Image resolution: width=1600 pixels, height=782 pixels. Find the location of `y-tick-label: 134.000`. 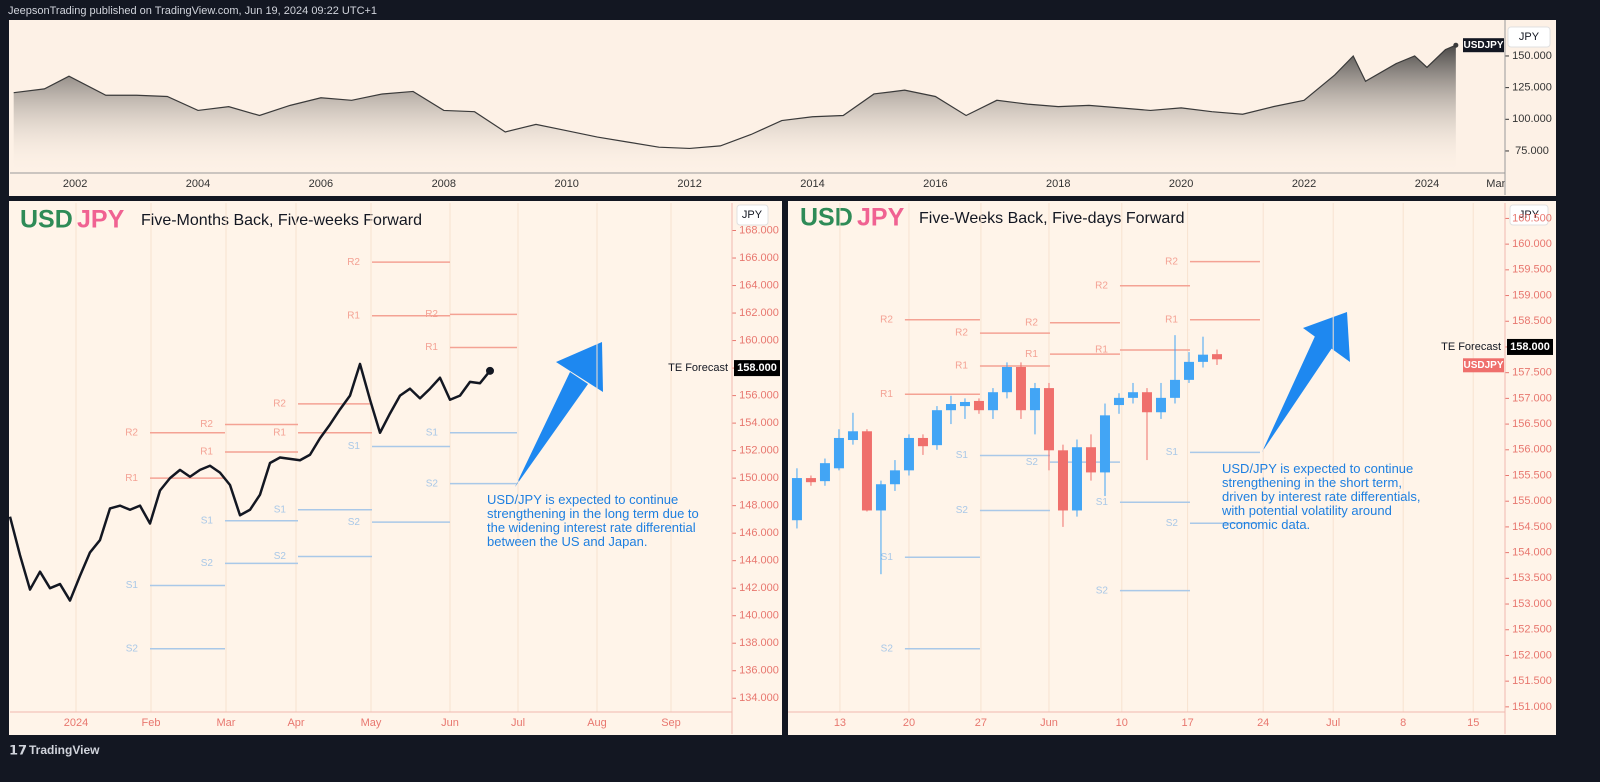

y-tick-label: 134.000 is located at coordinates (759, 698).